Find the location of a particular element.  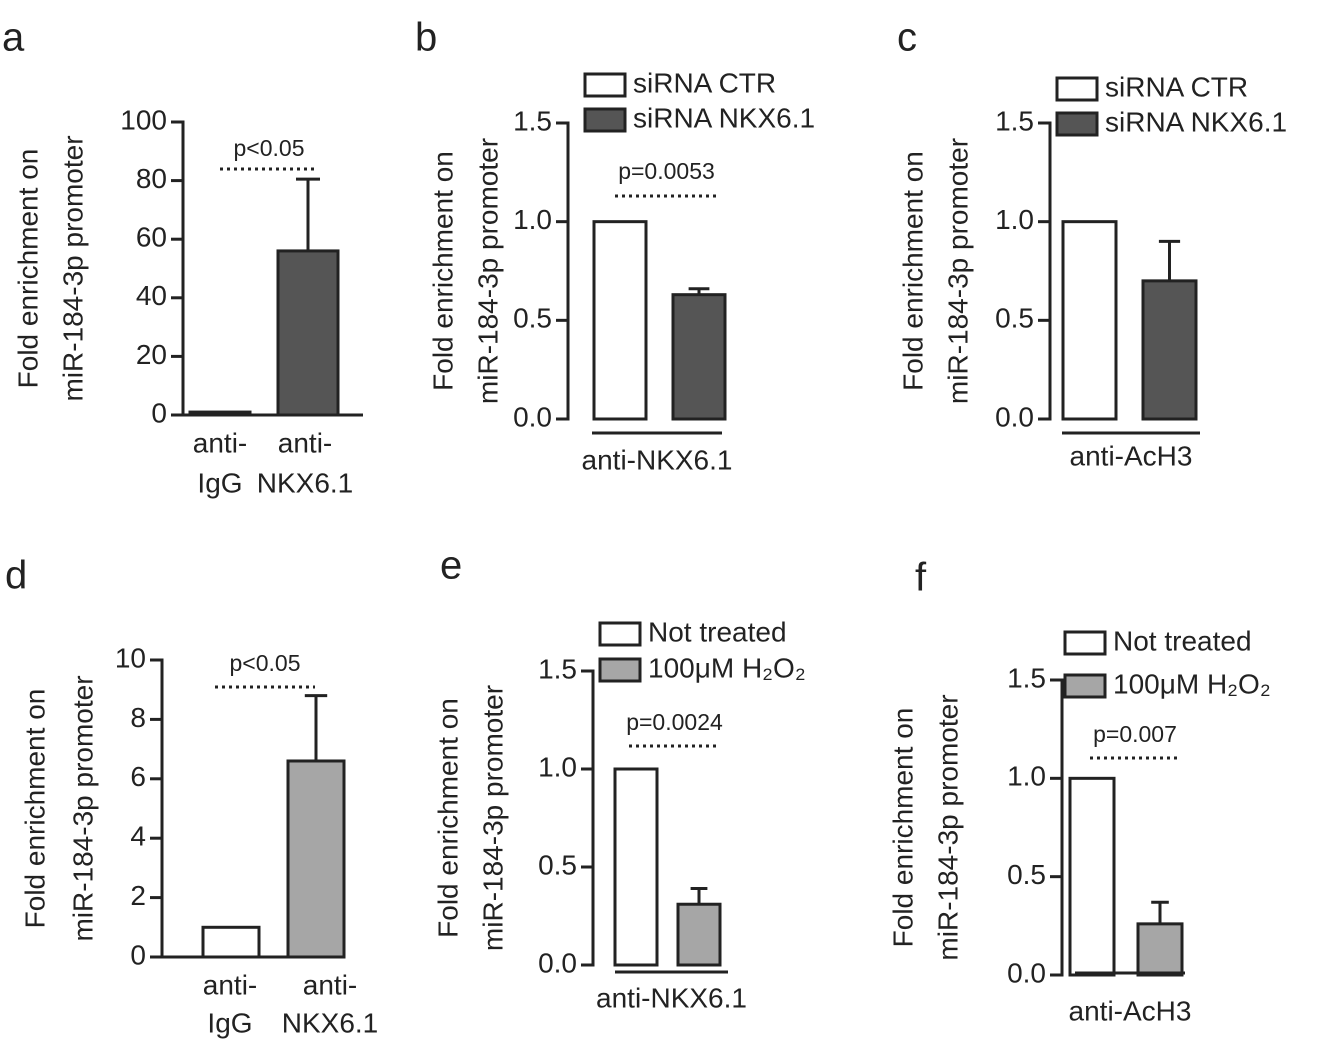

panel-label: a is located at coordinates (13, 38).